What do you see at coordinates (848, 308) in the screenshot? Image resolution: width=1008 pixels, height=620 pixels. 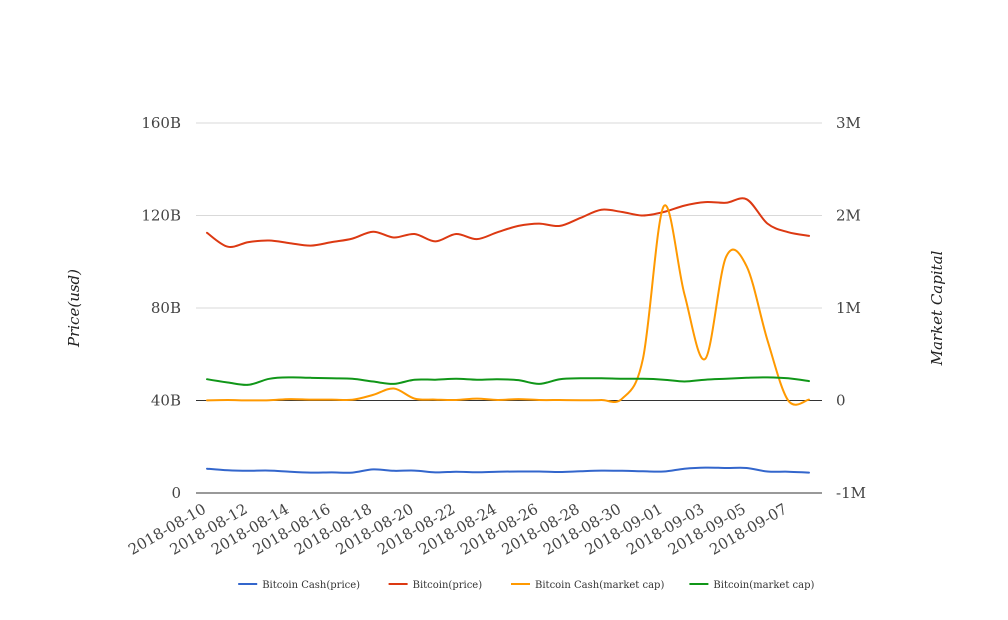 I see `y2-tick-label: 1M` at bounding box center [848, 308].